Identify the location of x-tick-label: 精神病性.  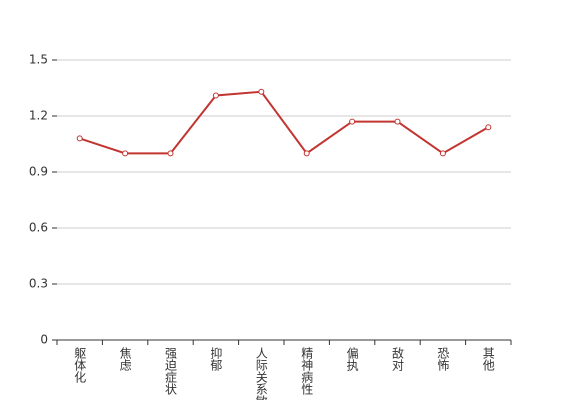
(307, 371).